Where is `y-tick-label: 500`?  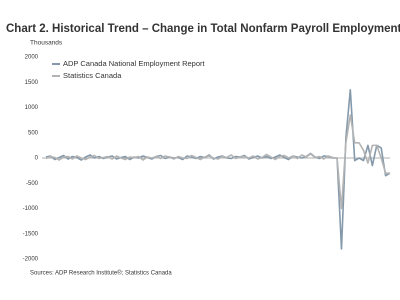
y-tick-label: 500 is located at coordinates (33, 133).